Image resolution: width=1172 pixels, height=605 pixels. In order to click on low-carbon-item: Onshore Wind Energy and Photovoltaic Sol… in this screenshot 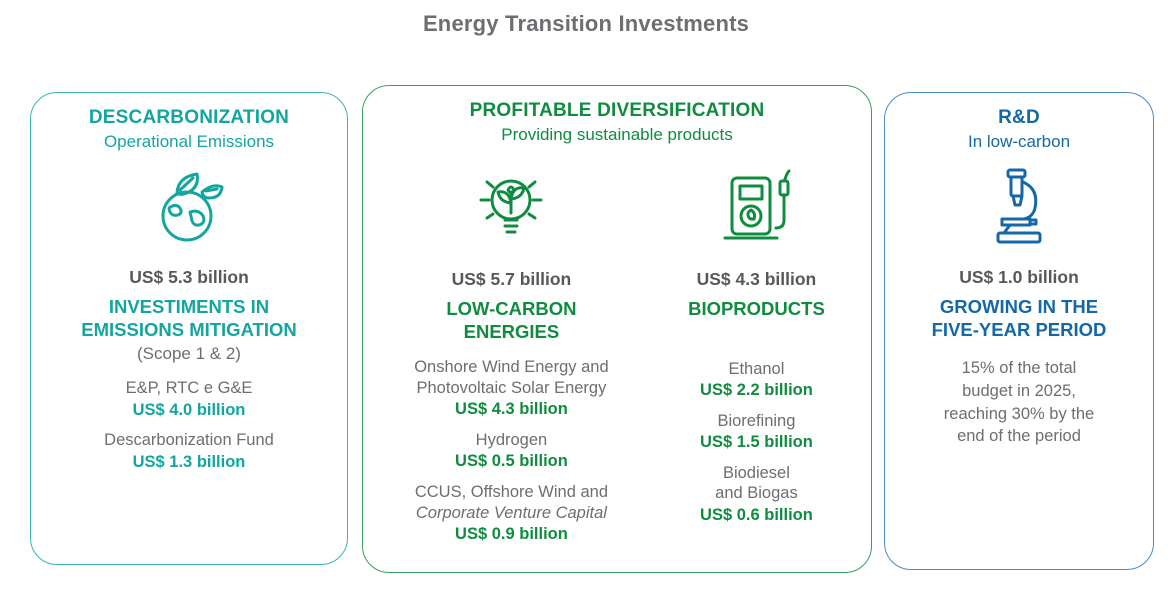, I will do `click(511, 389)`.